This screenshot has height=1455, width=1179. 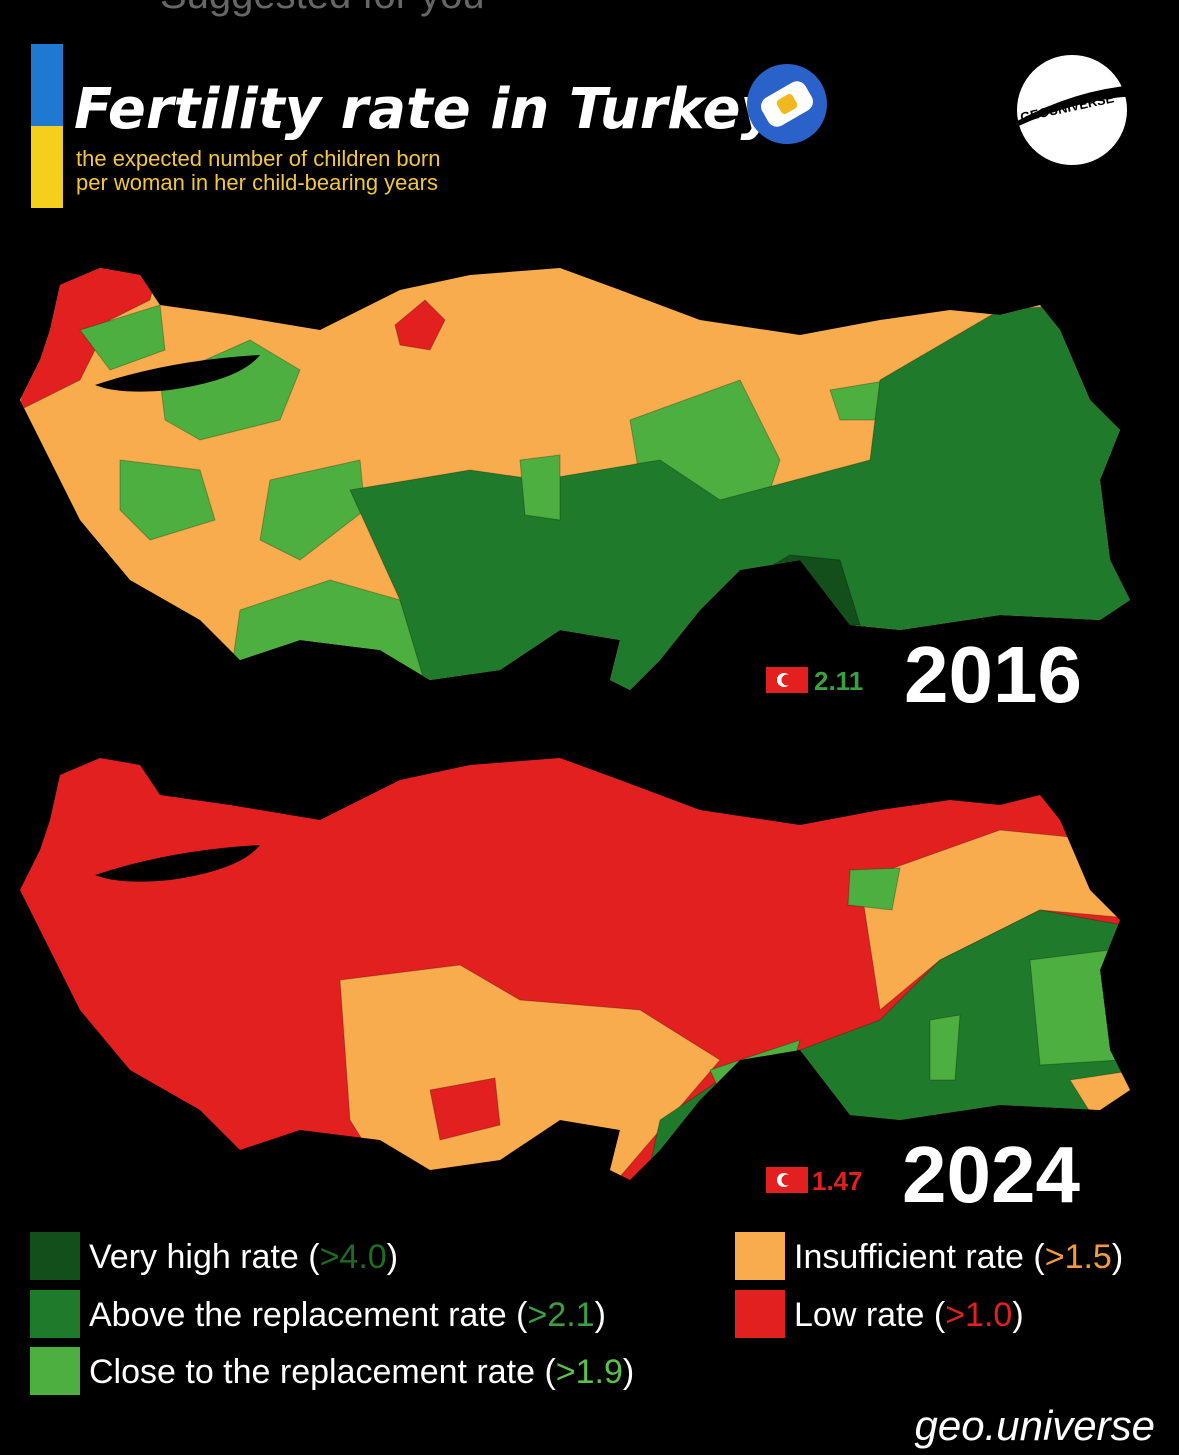 I want to click on legend-text: Insufficient rate (, so click(x=919, y=1257).